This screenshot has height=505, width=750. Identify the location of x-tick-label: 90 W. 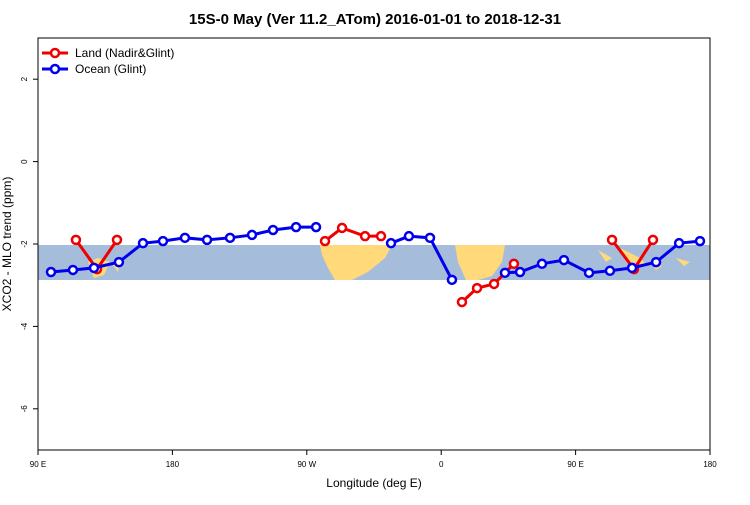
(306, 464).